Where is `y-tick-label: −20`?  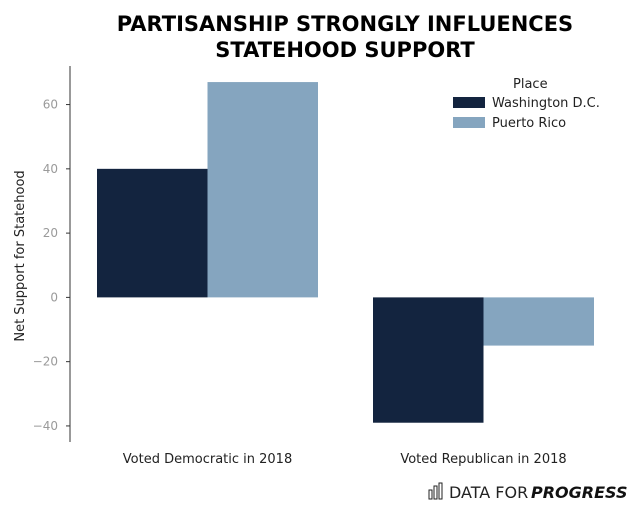
y-tick-label: −20 is located at coordinates (45, 362).